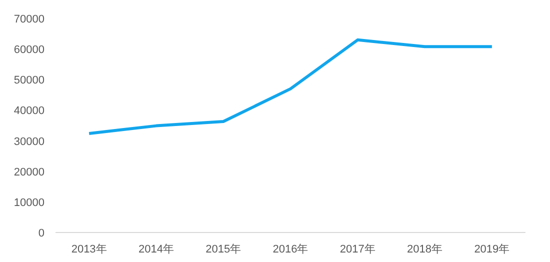 The width and height of the screenshot is (550, 262). Describe the element at coordinates (358, 250) in the screenshot. I see `x-tick-label: 2017年` at that location.